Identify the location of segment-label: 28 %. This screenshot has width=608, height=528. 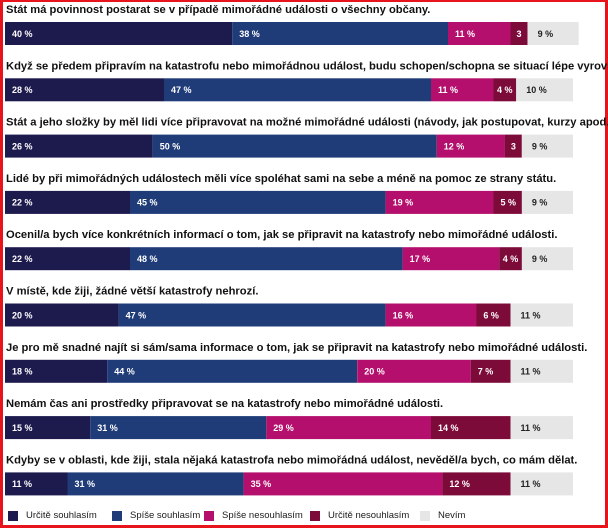
(22, 90).